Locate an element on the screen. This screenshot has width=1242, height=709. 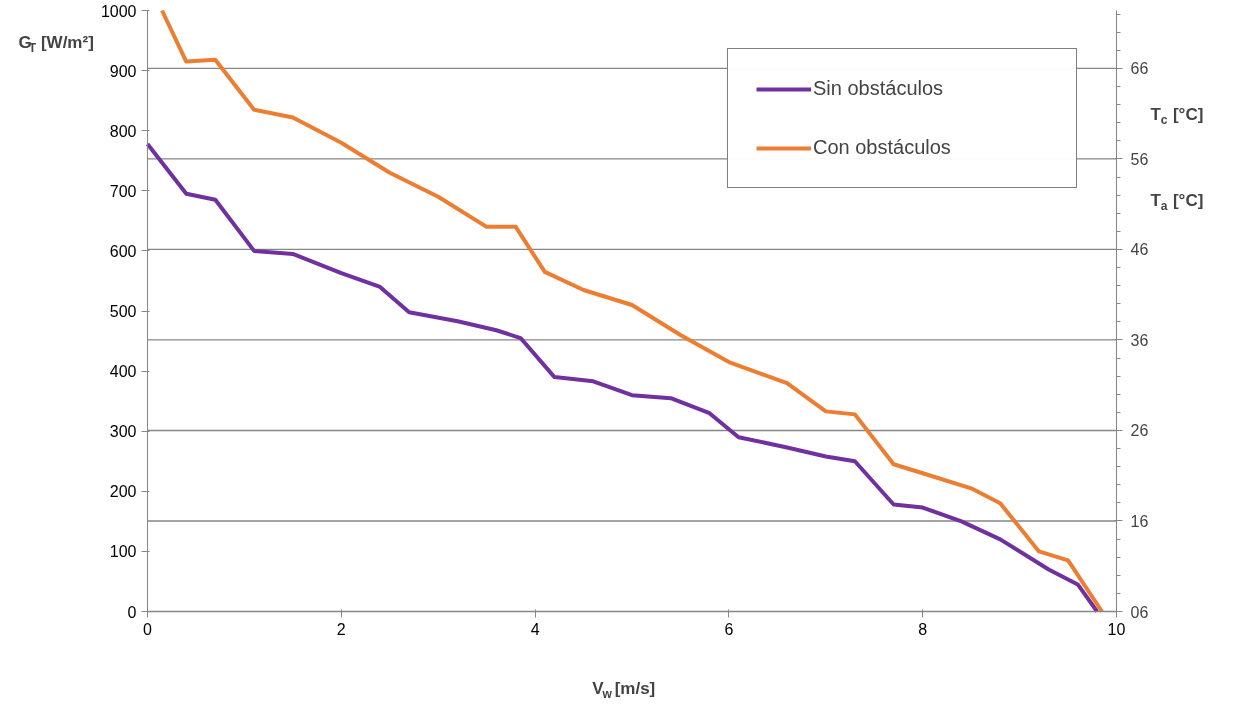
y2-tick-label: 66 is located at coordinates (1139, 69).